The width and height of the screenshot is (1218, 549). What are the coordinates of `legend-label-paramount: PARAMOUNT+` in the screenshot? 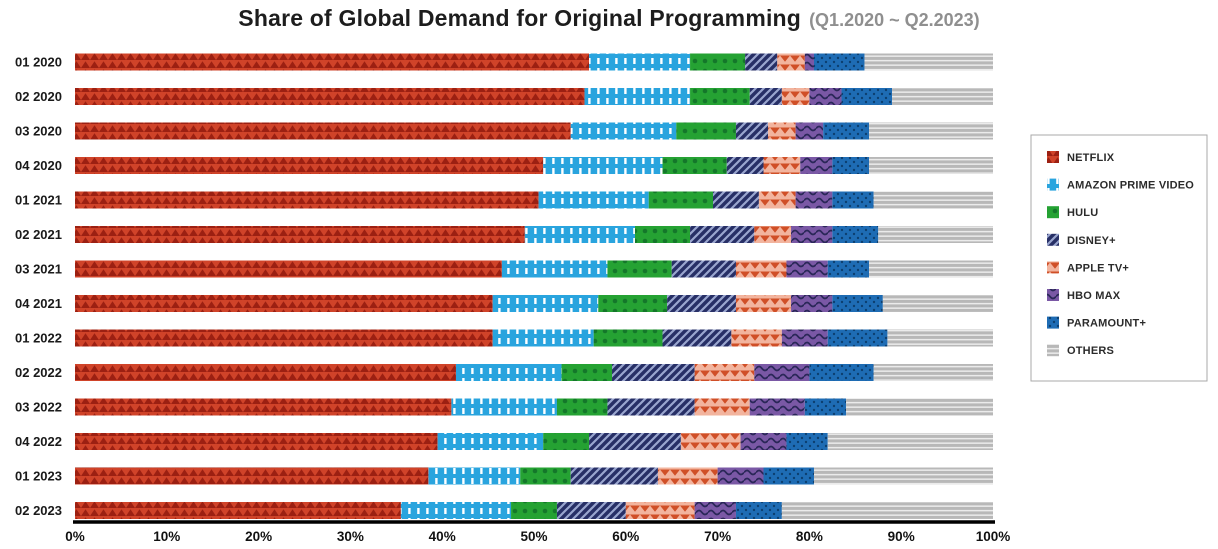 It's located at (1106, 324).